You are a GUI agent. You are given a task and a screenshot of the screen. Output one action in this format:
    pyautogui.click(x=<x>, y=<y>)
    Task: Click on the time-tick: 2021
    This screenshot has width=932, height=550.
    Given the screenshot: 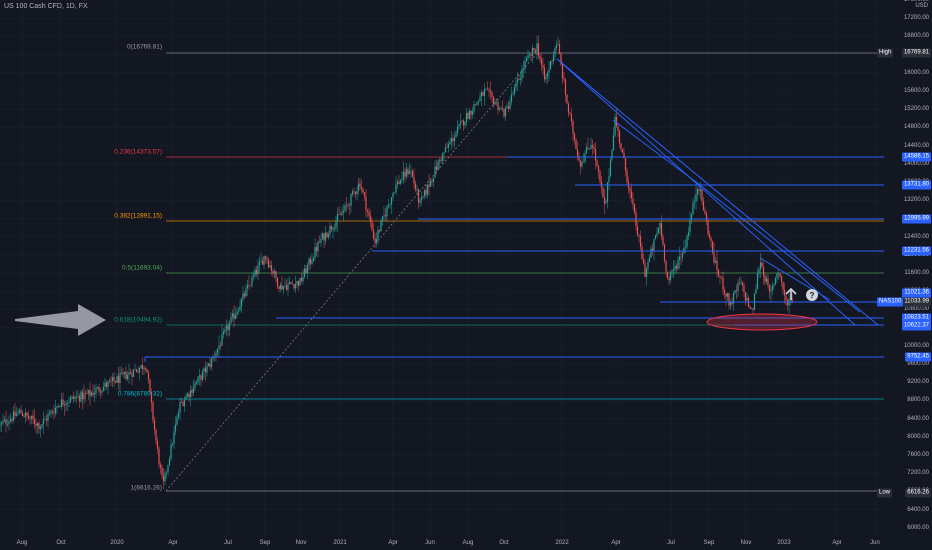 What is the action you would take?
    pyautogui.click(x=340, y=543)
    